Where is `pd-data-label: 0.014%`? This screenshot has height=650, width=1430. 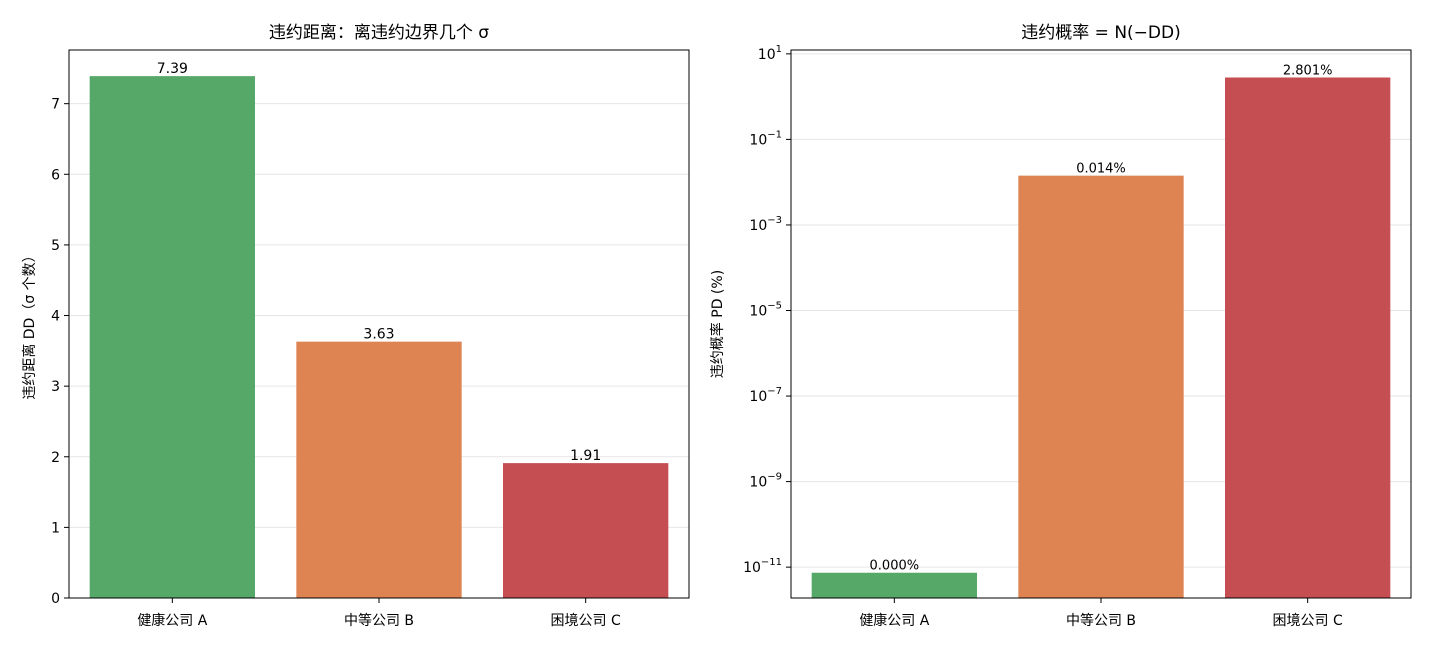 pd-data-label: 0.014% is located at coordinates (1101, 169).